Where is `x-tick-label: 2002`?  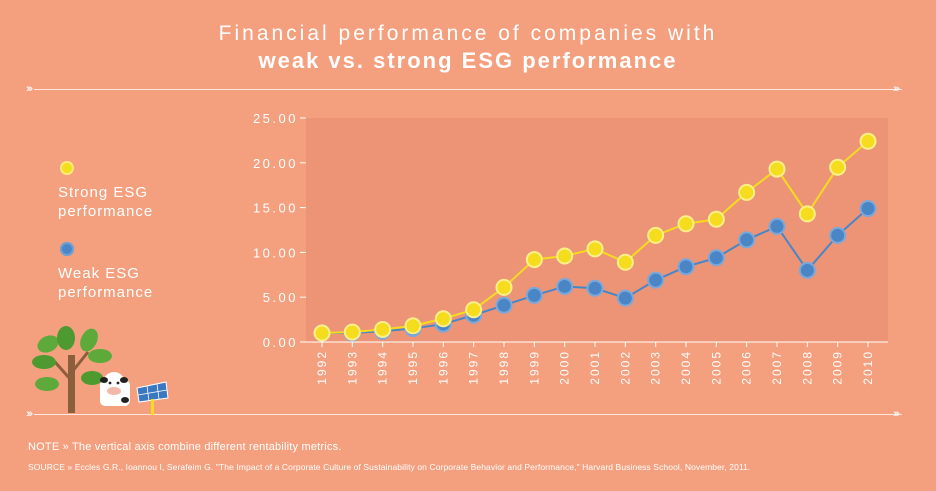
x-tick-label: 2002 is located at coordinates (625, 367).